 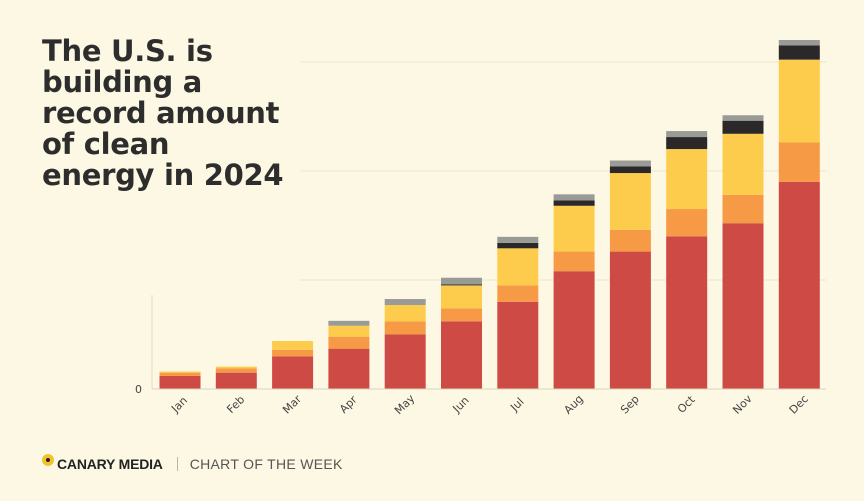 What do you see at coordinates (127, 51) in the screenshot?
I see `title-line: The U.S. is` at bounding box center [127, 51].